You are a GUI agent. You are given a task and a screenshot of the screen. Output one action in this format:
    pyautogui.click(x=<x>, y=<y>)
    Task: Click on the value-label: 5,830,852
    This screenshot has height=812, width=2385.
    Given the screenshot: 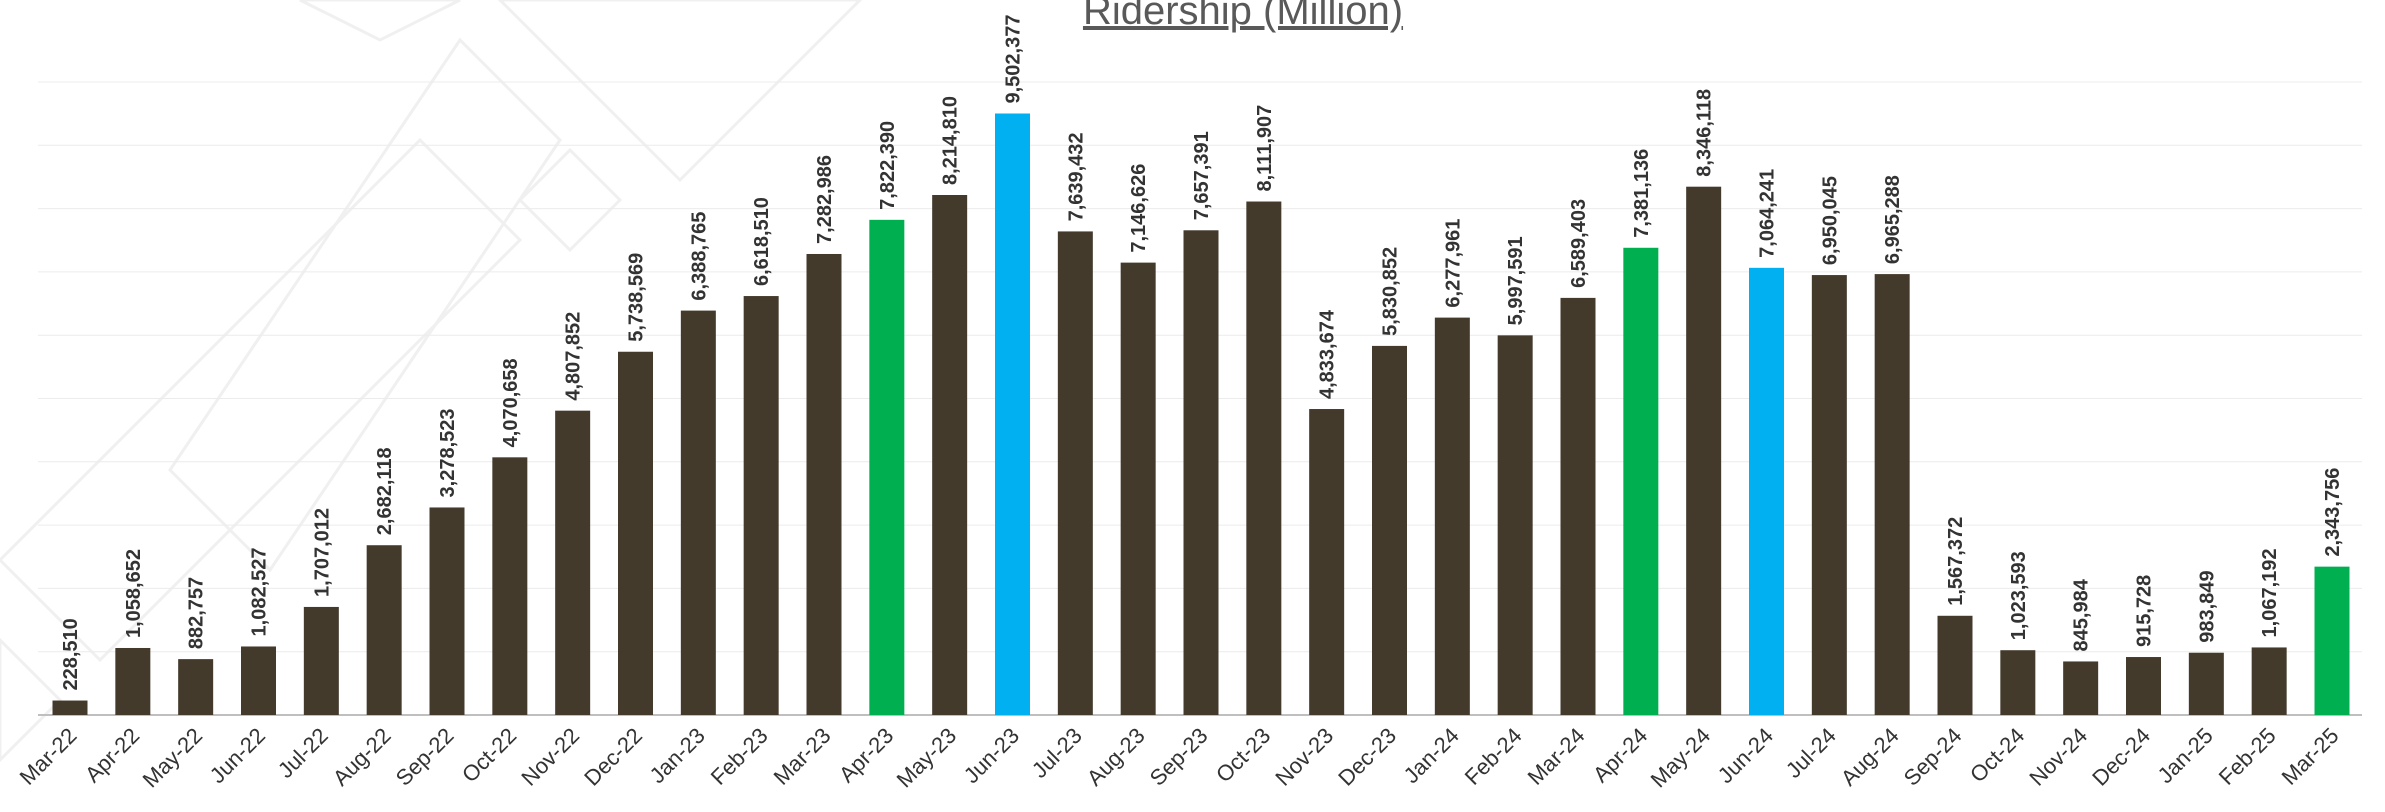 What is the action you would take?
    pyautogui.click(x=1391, y=291)
    